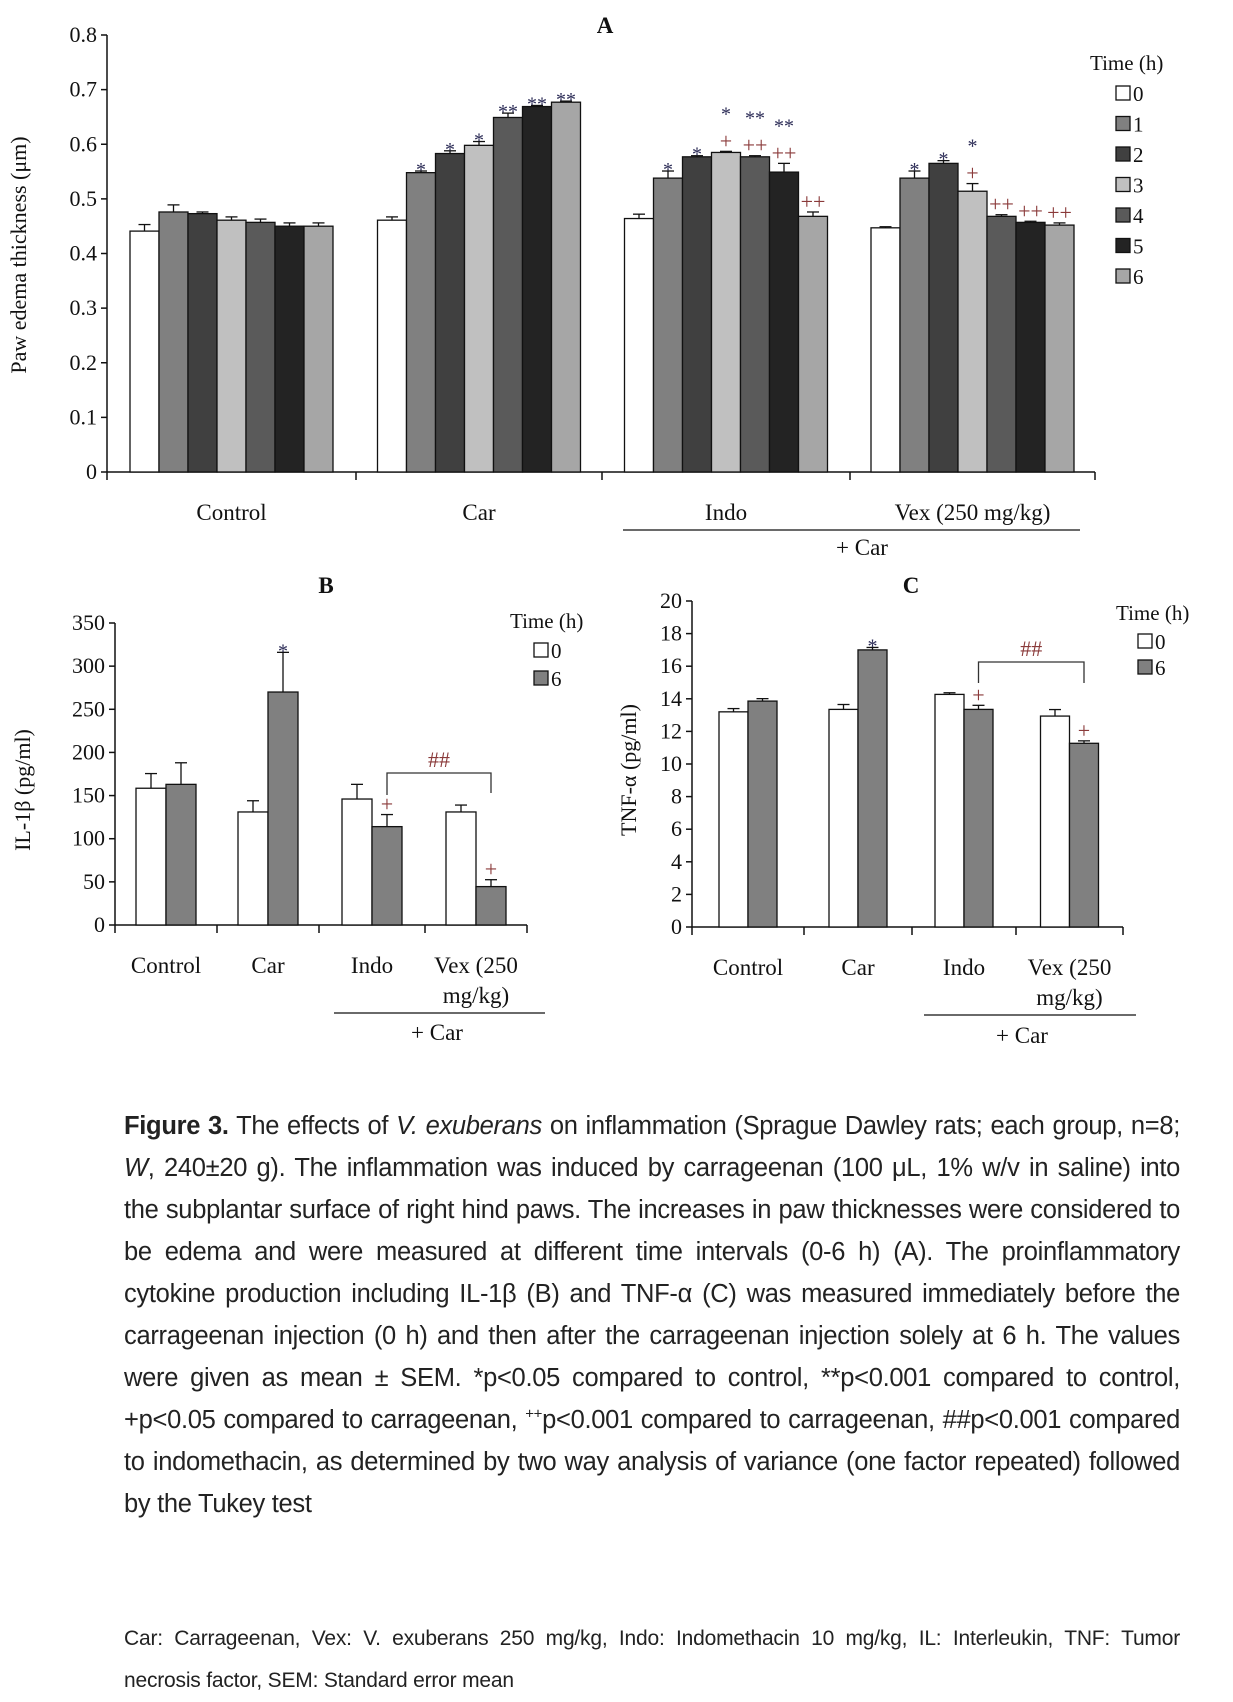  Describe the element at coordinates (1126, 170) in the screenshot. I see `legend: Time (h) 0 1 2 3 4 5 6` at that location.